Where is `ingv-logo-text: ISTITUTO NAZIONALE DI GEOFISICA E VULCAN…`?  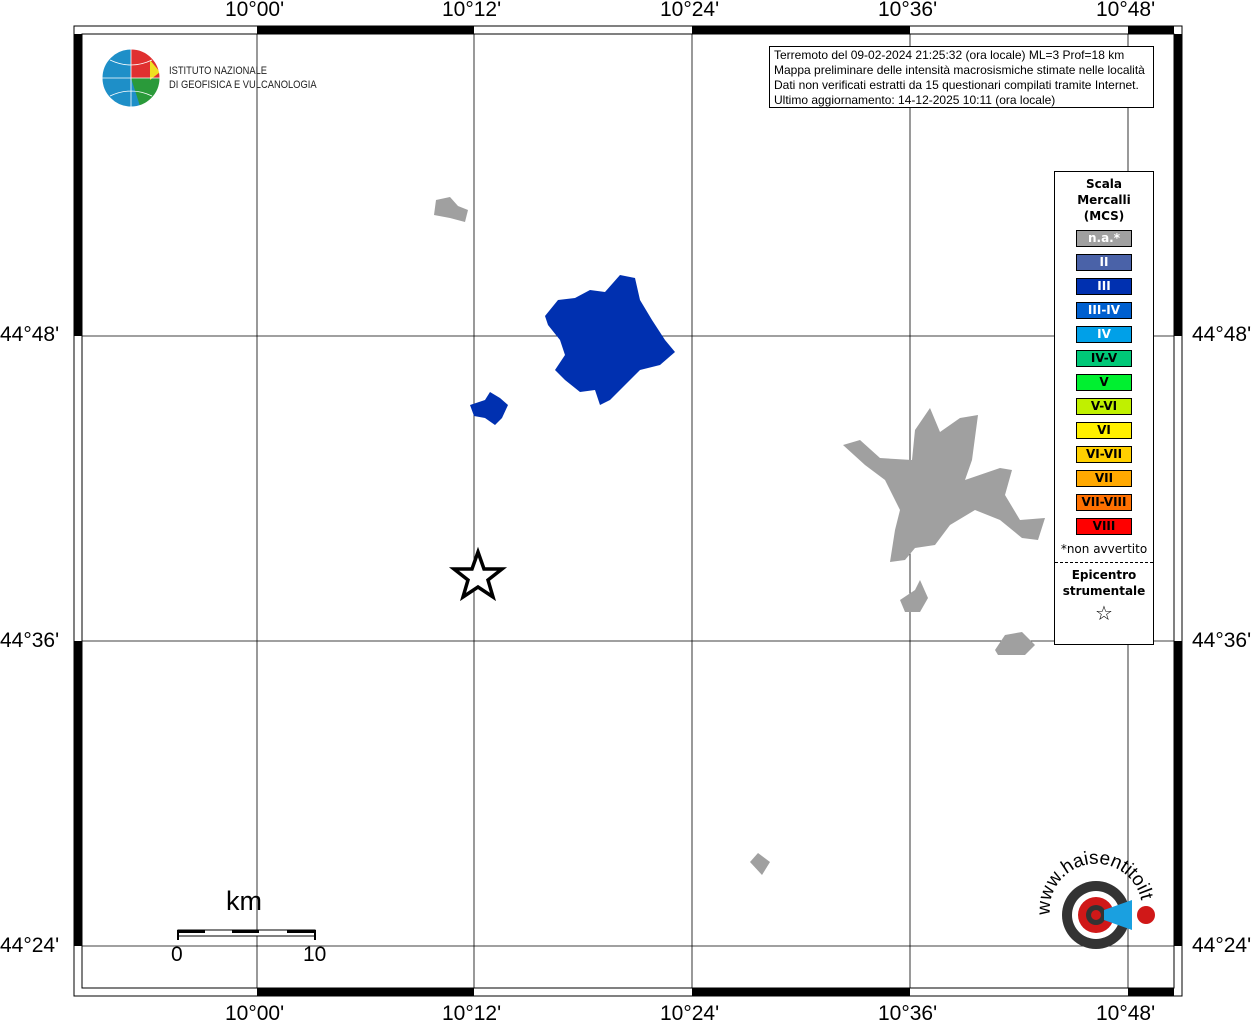 ingv-logo-text: ISTITUTO NAZIONALE DI GEOFISICA E VULCAN… is located at coordinates (243, 78).